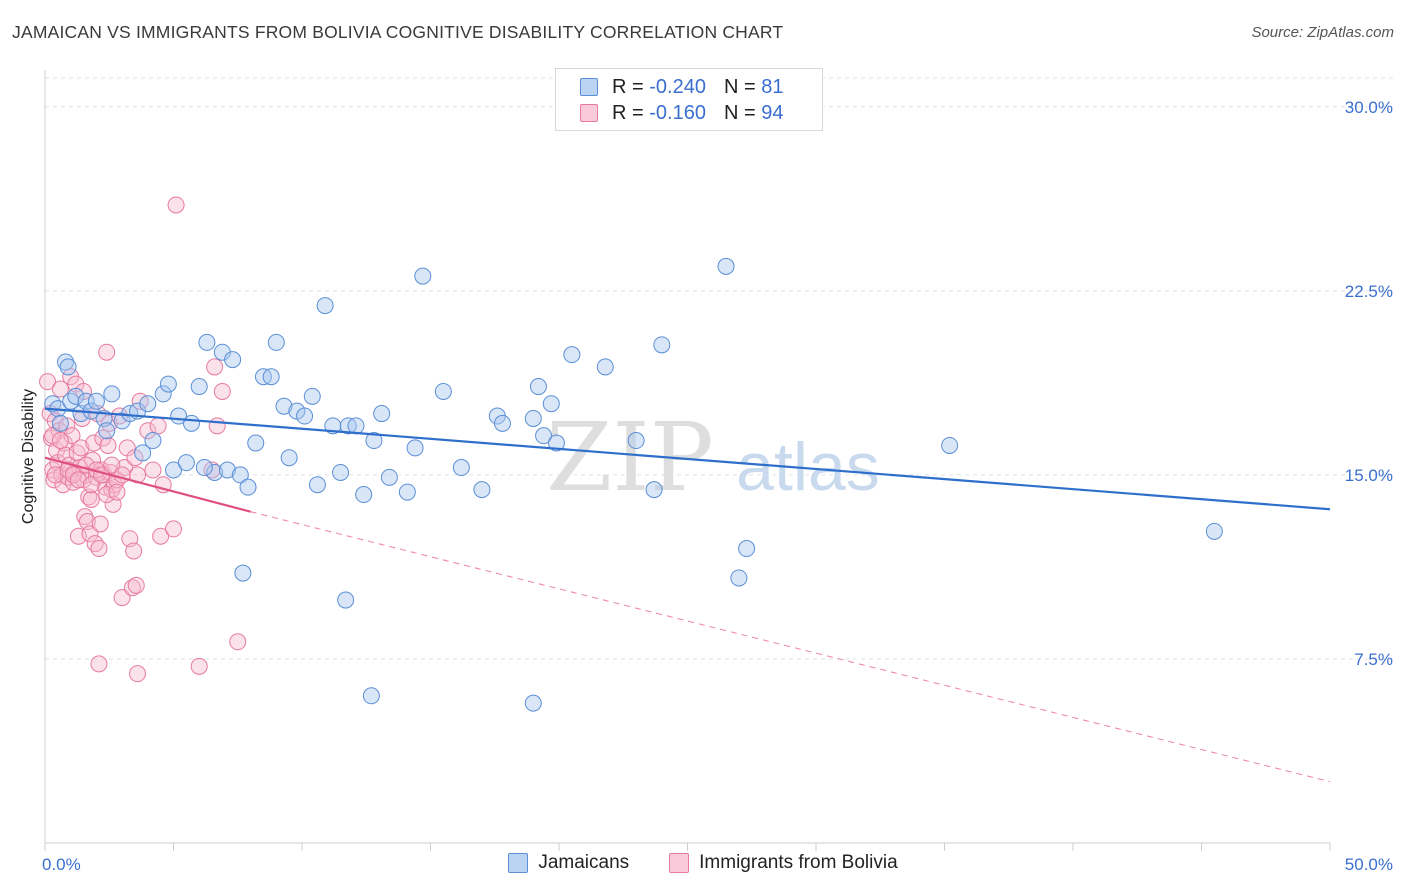 This screenshot has width=1406, height=892. What do you see at coordinates (808, 467) in the screenshot?
I see `watermark-atlas: atlas` at bounding box center [808, 467].